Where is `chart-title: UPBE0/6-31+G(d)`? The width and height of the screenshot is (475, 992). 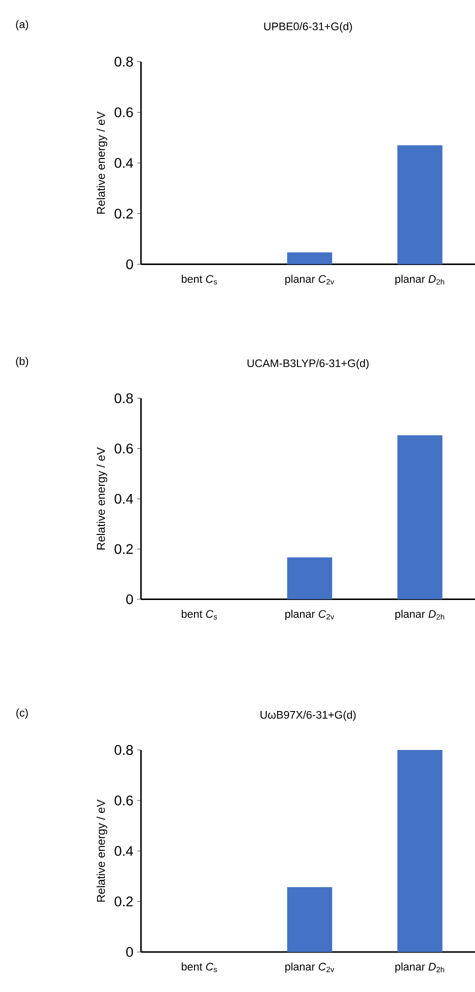 chart-title: UPBE0/6-31+G(d) is located at coordinates (308, 27).